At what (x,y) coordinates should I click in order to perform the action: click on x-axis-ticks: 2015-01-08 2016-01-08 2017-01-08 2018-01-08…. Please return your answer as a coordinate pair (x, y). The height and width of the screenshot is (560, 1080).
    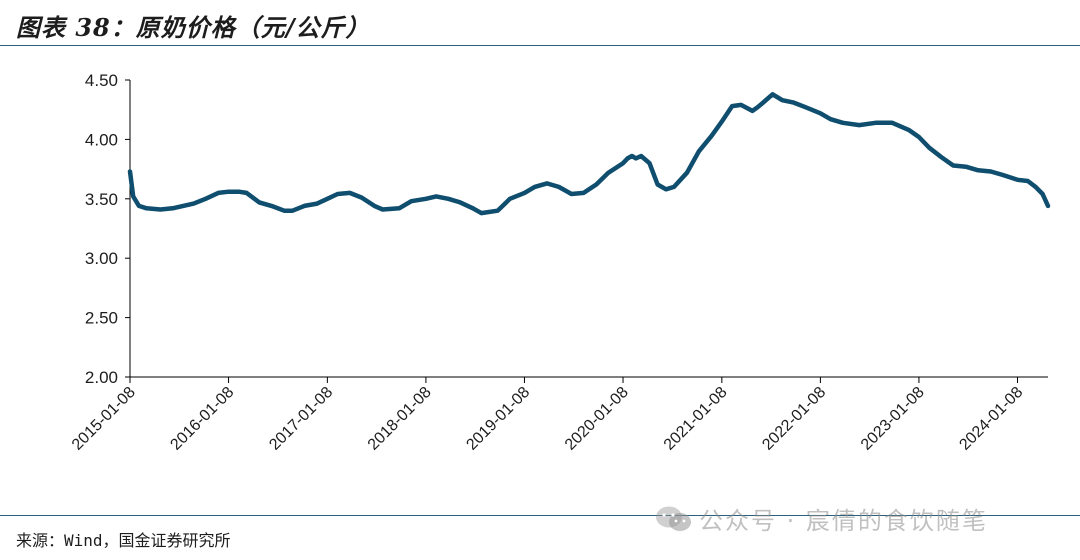
    Looking at the image, I should click on (547, 415).